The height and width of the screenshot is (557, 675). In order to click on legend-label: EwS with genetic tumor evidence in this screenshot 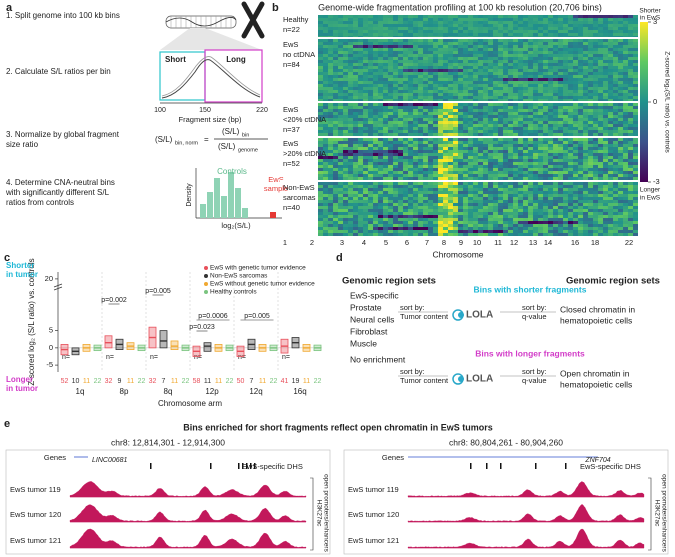, I will do `click(258, 268)`.